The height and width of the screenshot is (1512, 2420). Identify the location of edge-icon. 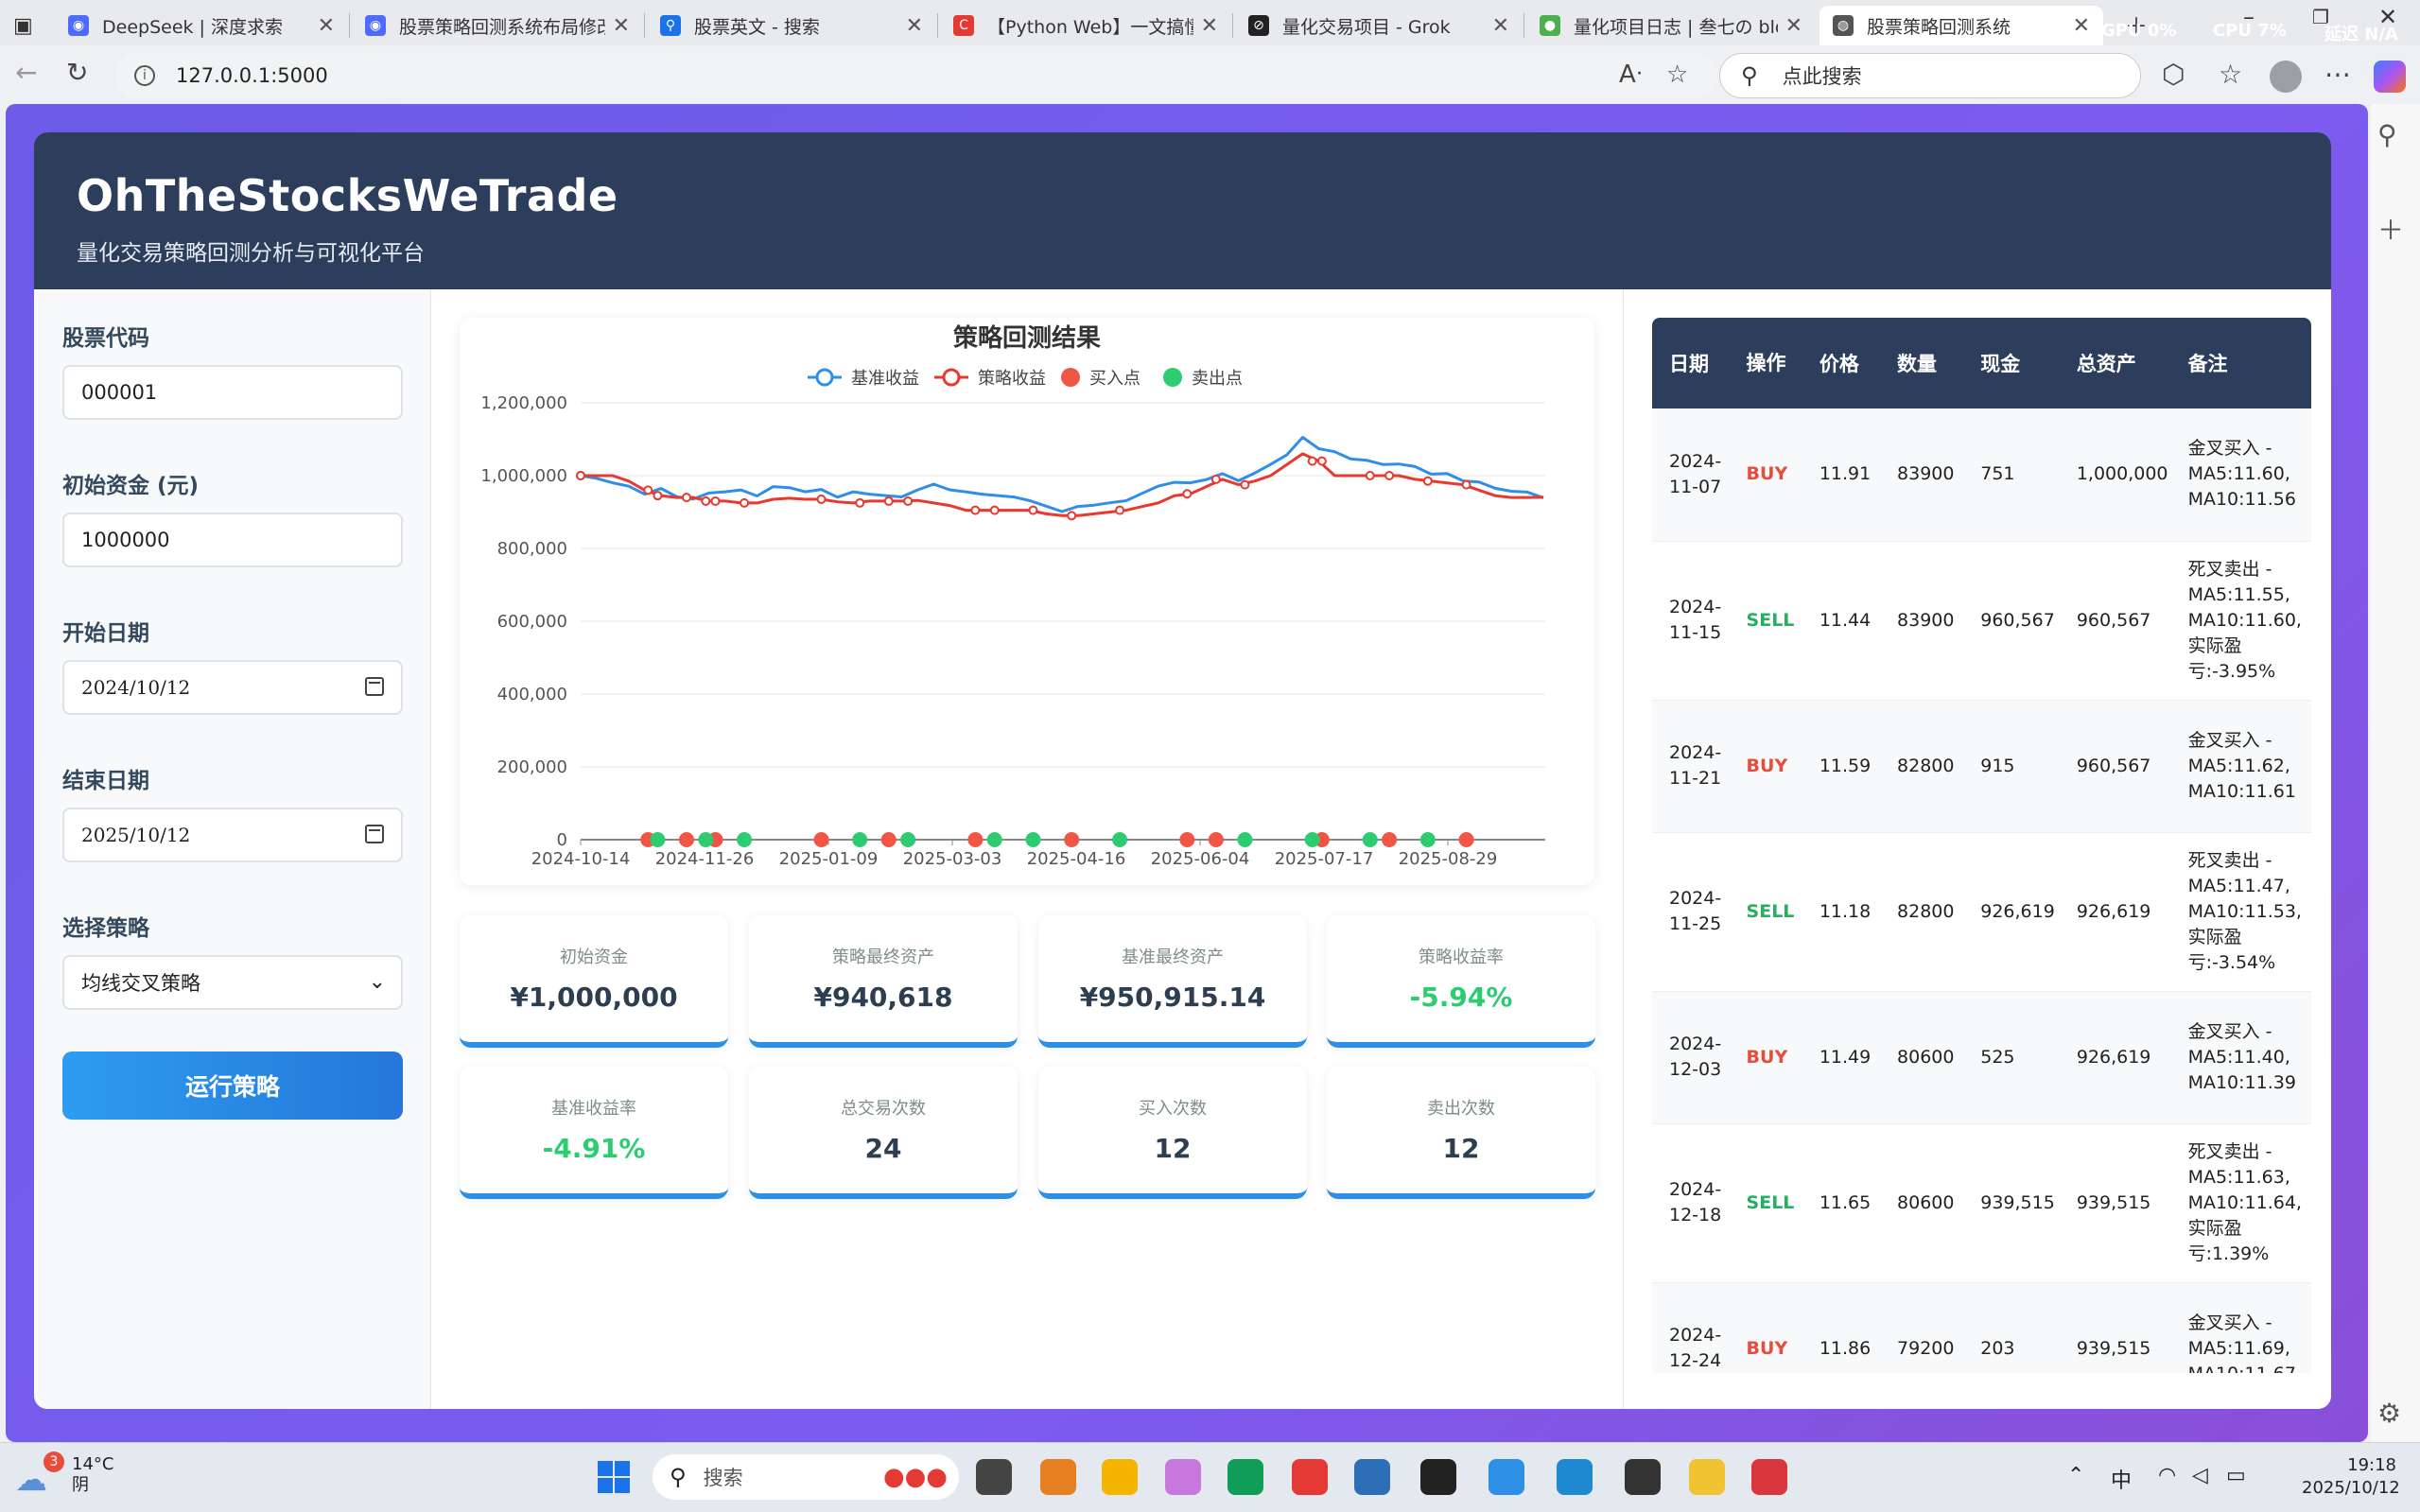
(1245, 1477).